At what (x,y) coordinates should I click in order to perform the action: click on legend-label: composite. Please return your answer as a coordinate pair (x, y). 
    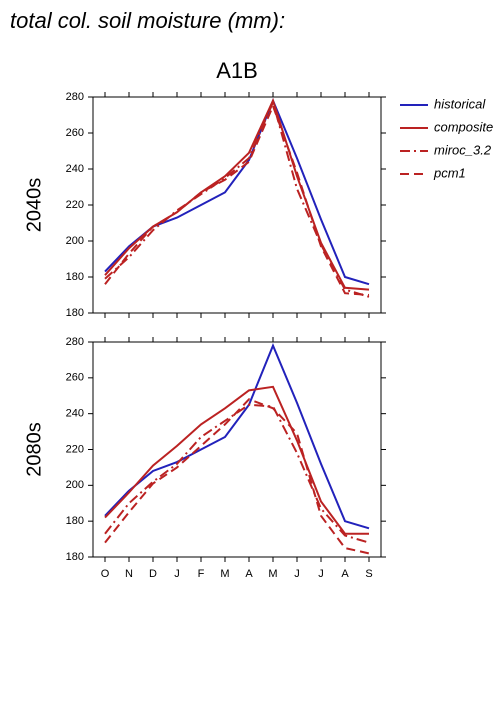
    Looking at the image, I should click on (463, 126).